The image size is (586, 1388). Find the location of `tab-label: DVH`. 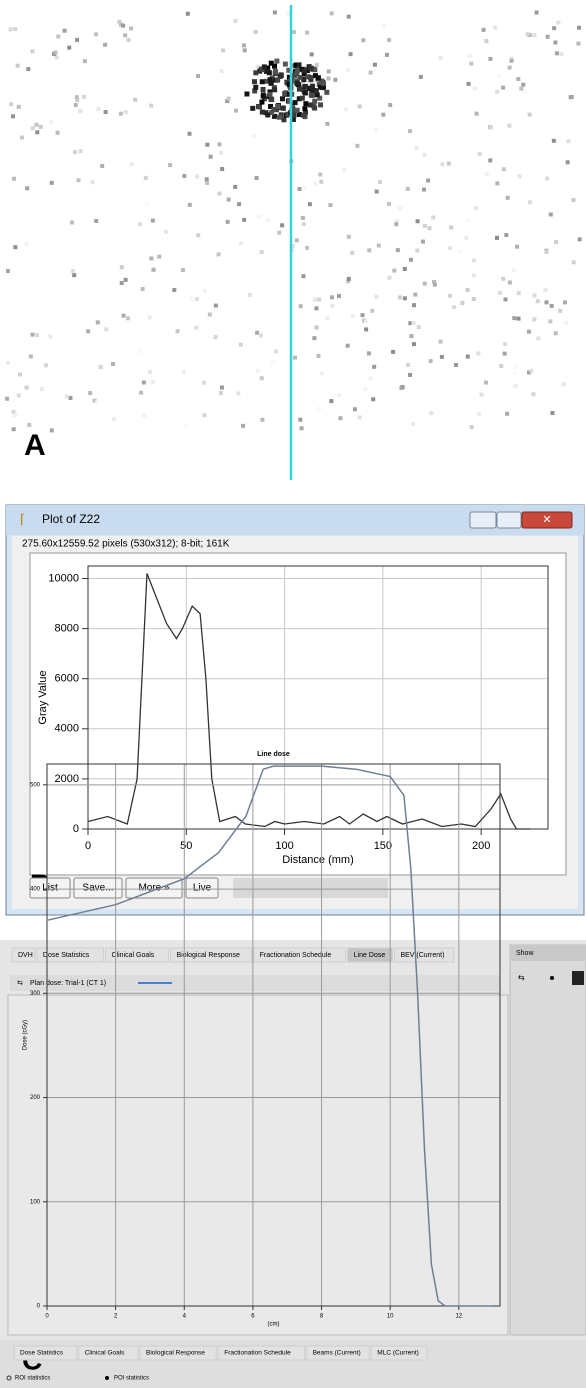

tab-label: DVH is located at coordinates (25, 955).